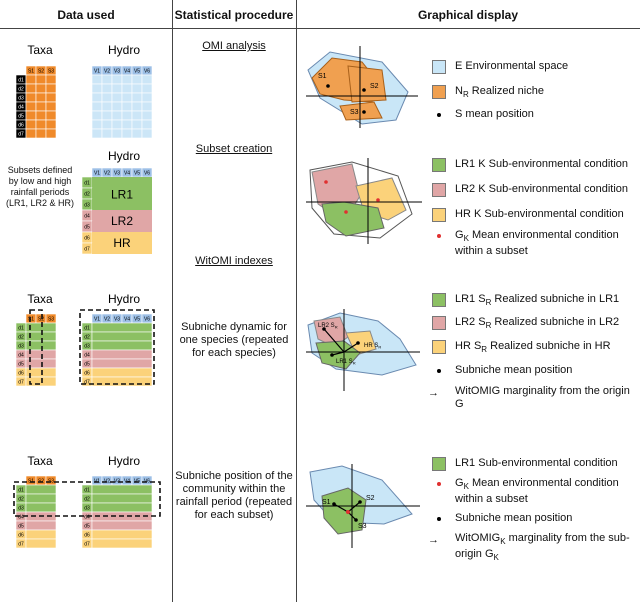 This screenshot has width=640, height=602. Describe the element at coordinates (234, 46) in the screenshot. I see `proc-omi: OMI analysis` at that location.